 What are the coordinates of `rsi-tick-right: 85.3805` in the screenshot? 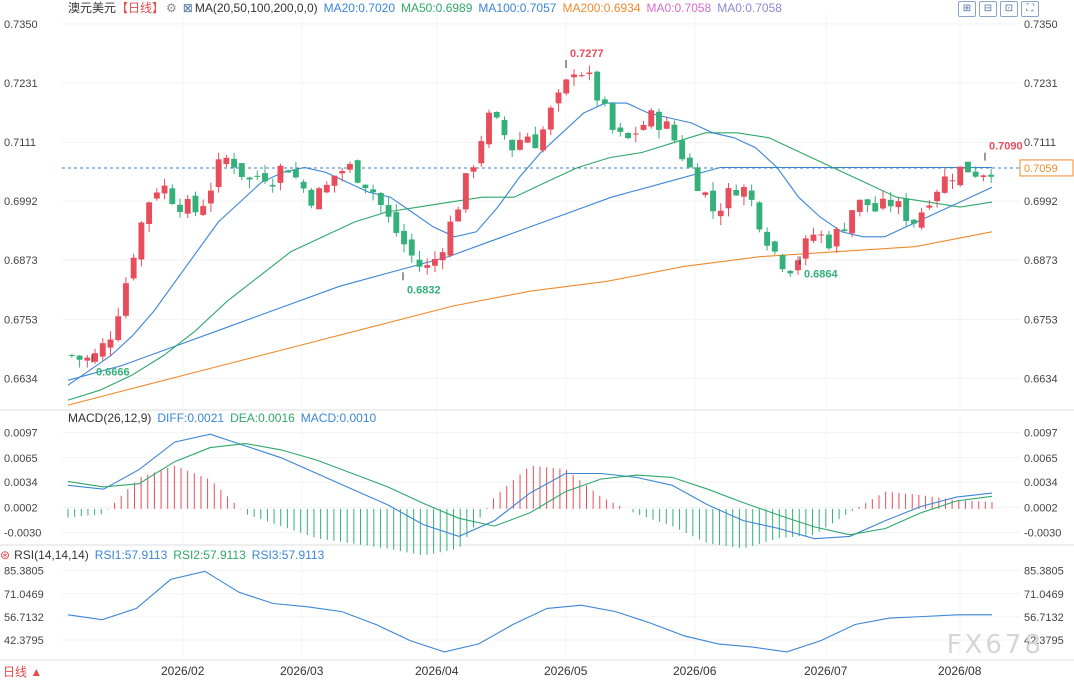 It's located at (1044, 572).